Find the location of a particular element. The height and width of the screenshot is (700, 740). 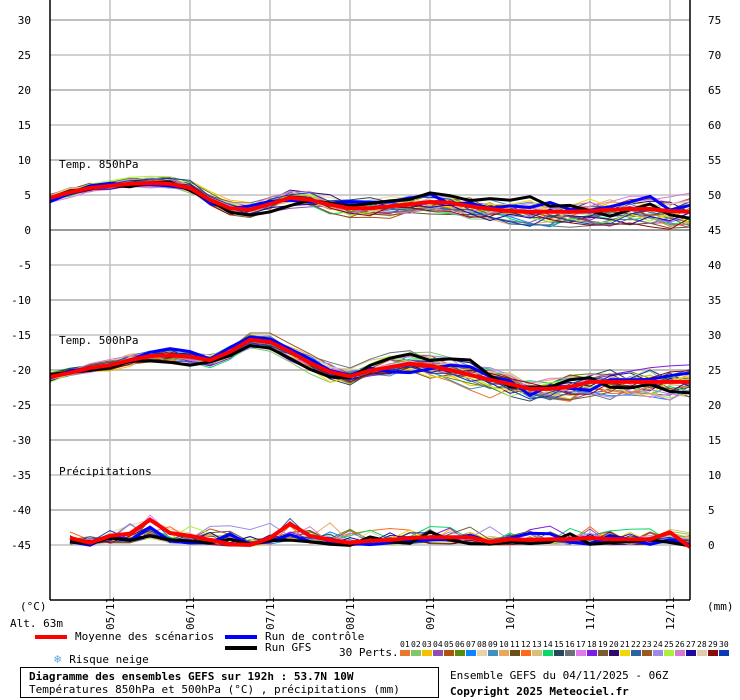

legend-gfs-label: Run GFS is located at coordinates (288, 647).